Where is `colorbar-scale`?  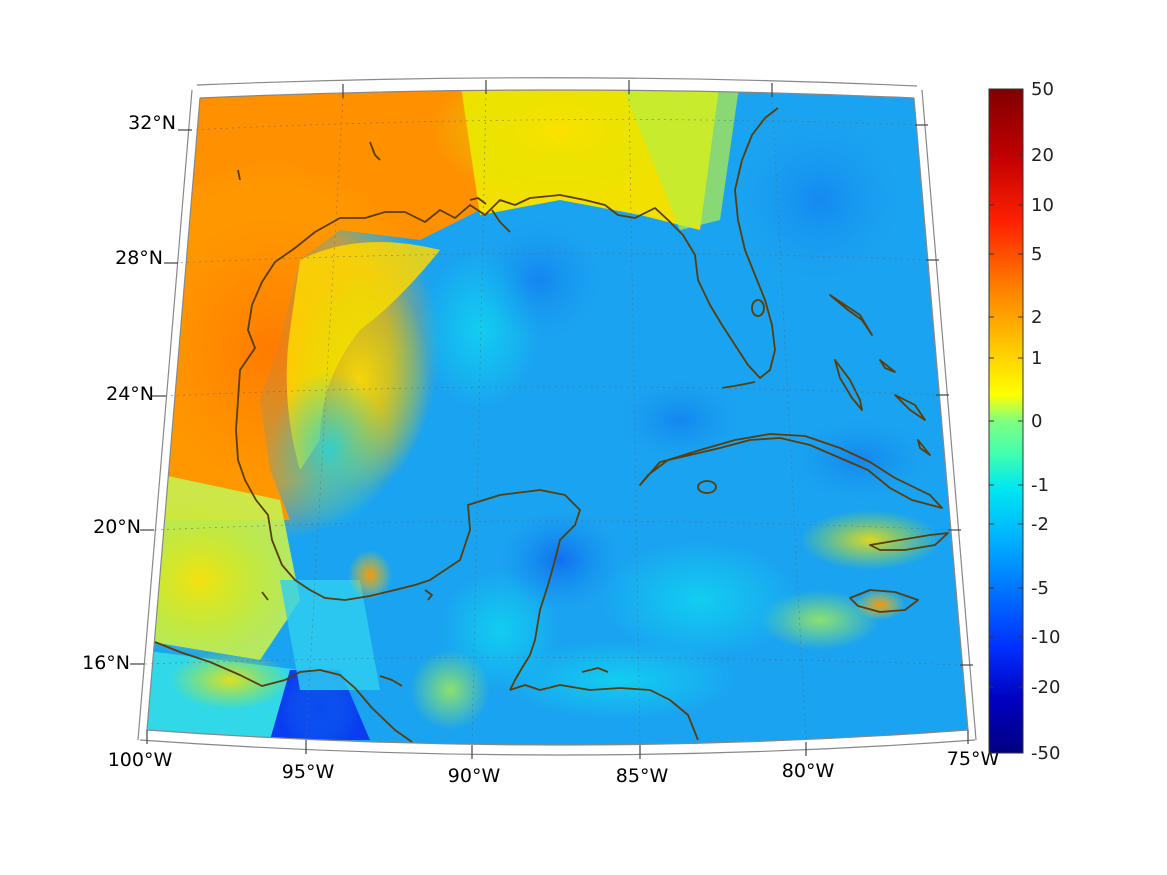 colorbar-scale is located at coordinates (1006, 421).